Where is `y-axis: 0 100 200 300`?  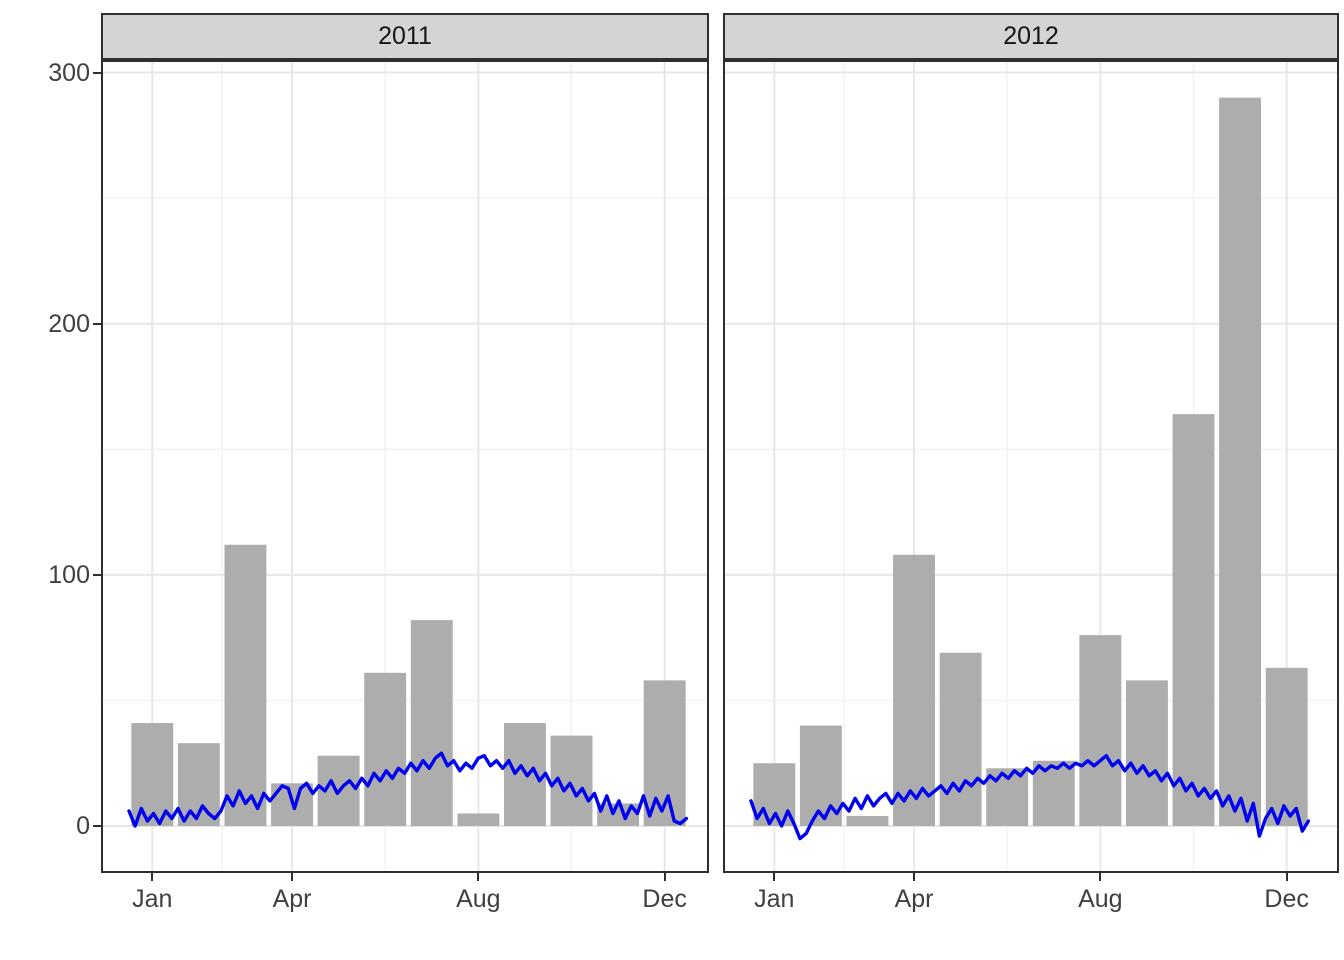
y-axis: 0 100 200 300 is located at coordinates (50, 480).